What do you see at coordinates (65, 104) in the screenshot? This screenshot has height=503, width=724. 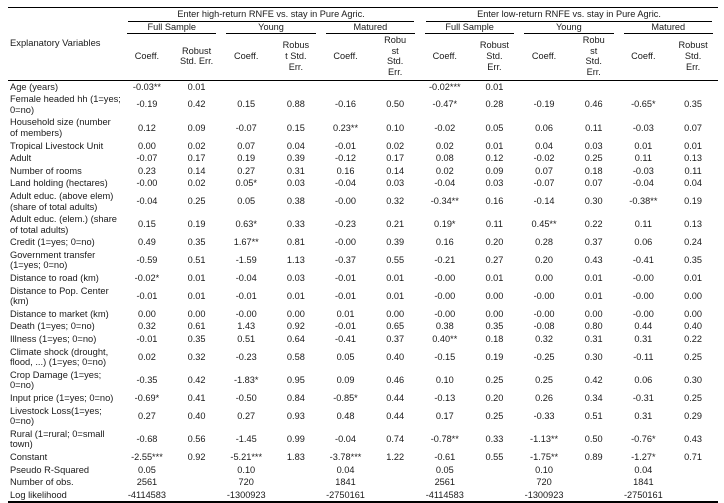 I see `row-label: Female headed hh (1=yes; 0=no)` at bounding box center [65, 104].